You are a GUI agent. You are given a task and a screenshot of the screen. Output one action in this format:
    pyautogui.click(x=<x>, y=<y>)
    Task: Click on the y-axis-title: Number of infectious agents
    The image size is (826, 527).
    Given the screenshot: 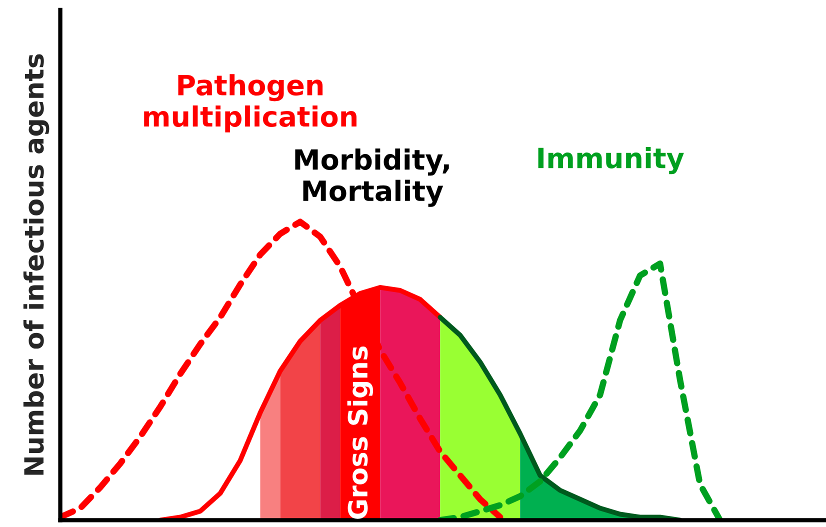 What is the action you would take?
    pyautogui.click(x=36, y=264)
    